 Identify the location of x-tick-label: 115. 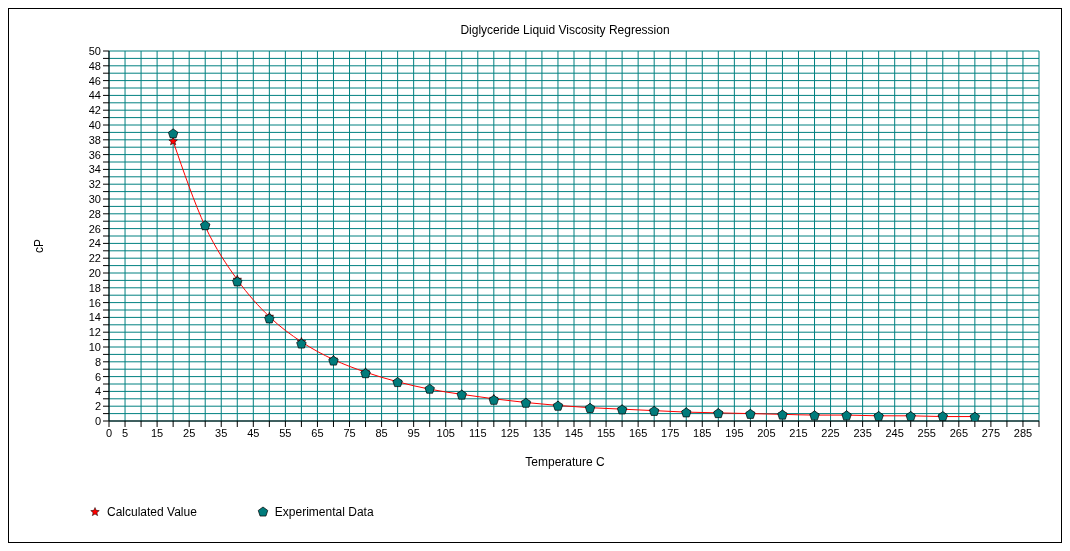
(478, 432).